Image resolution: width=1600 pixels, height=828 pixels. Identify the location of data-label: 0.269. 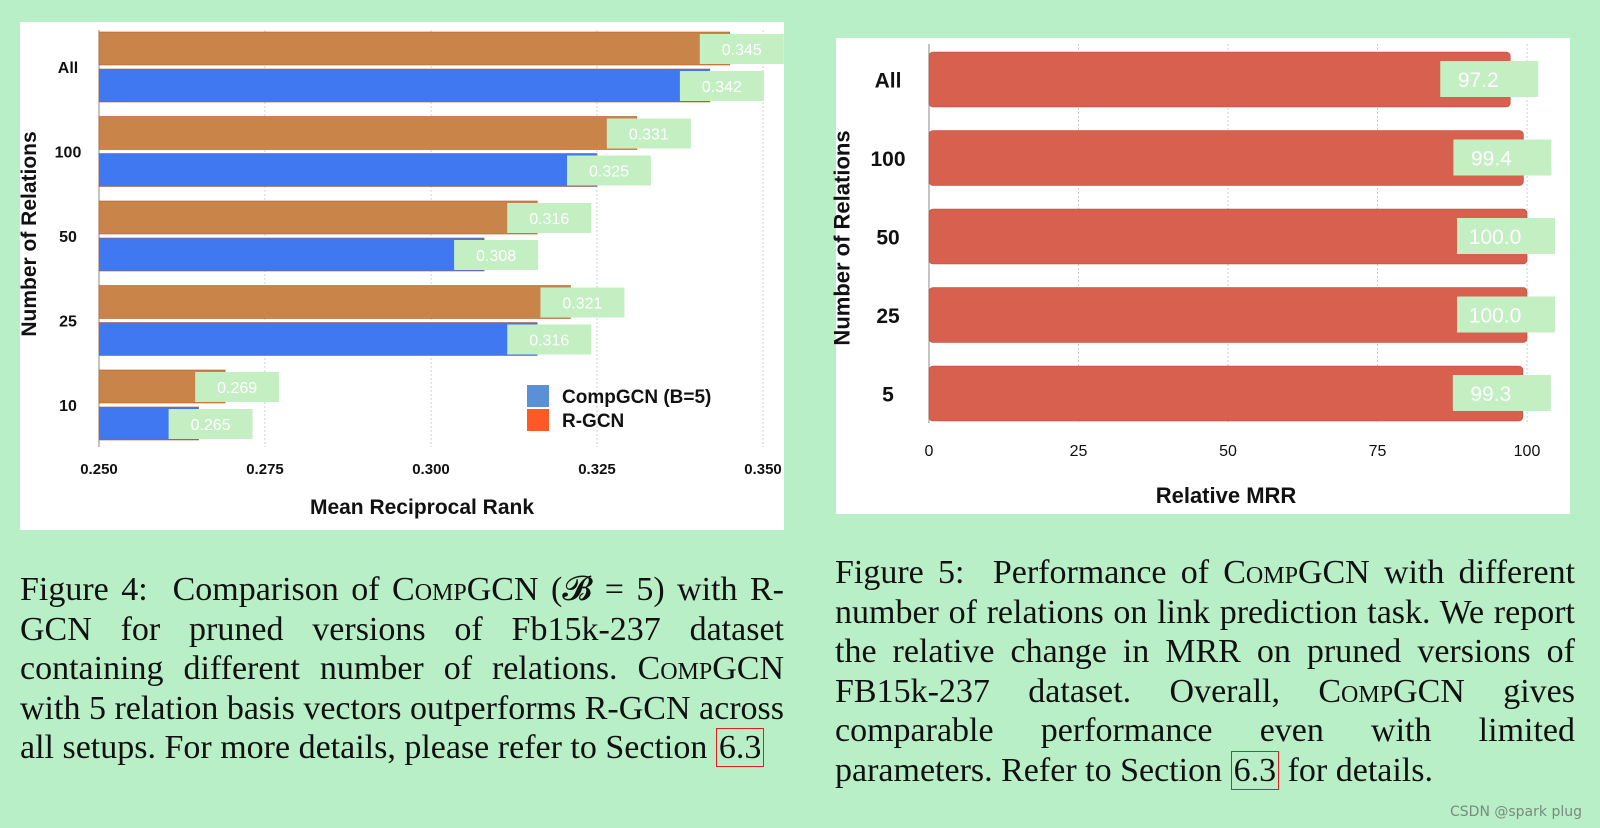
(237, 388).